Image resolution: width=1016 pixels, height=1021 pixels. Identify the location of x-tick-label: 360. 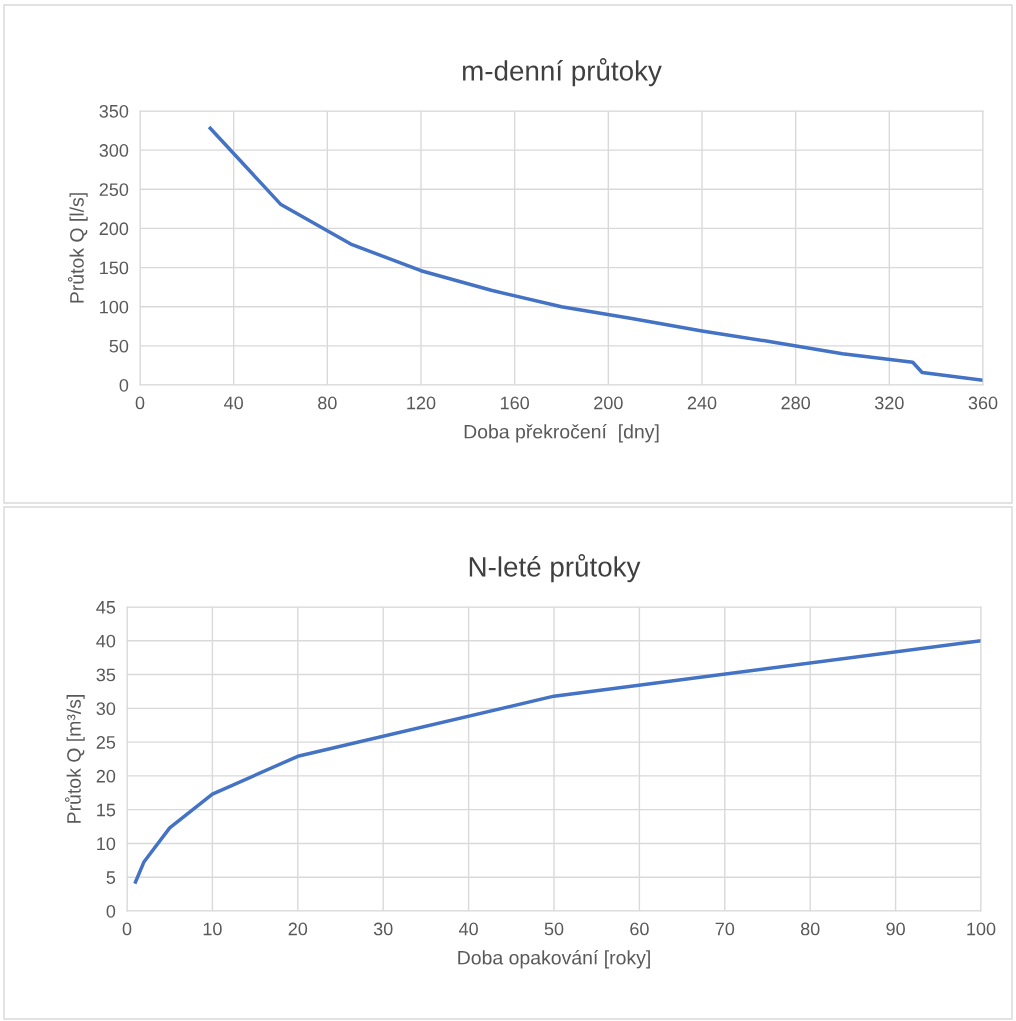
(983, 403).